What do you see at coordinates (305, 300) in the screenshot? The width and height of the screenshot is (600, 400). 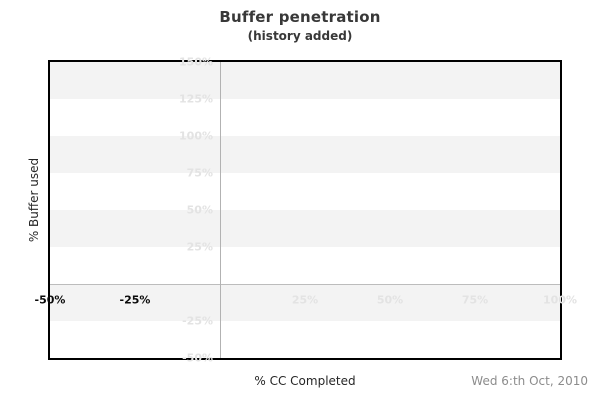 I see `x-tick-label: 25%` at bounding box center [305, 300].